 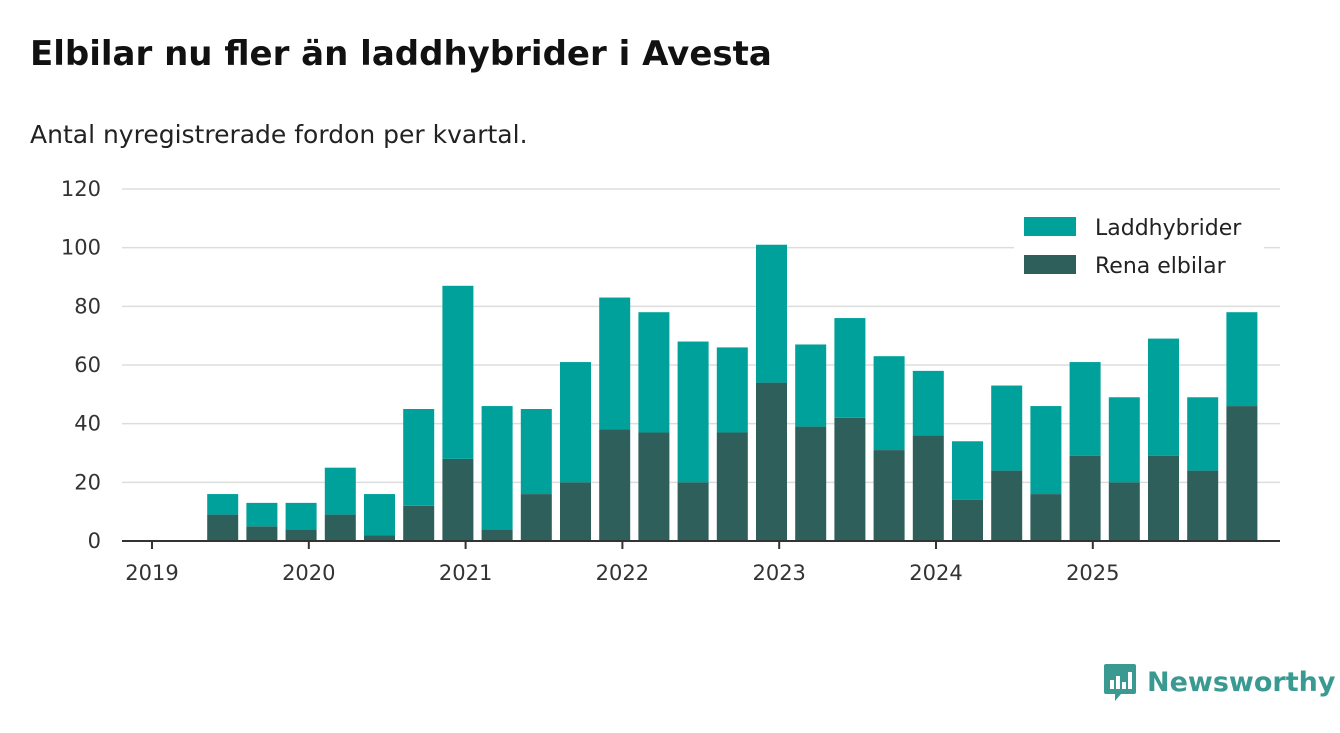 What do you see at coordinates (1092, 573) in the screenshot?
I see `x-tick-label: 2025` at bounding box center [1092, 573].